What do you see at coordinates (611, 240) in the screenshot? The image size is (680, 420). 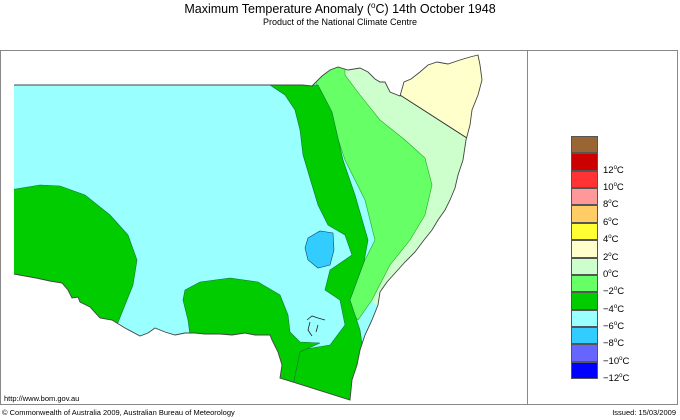 I see `legend-label: 4oC` at bounding box center [611, 240].